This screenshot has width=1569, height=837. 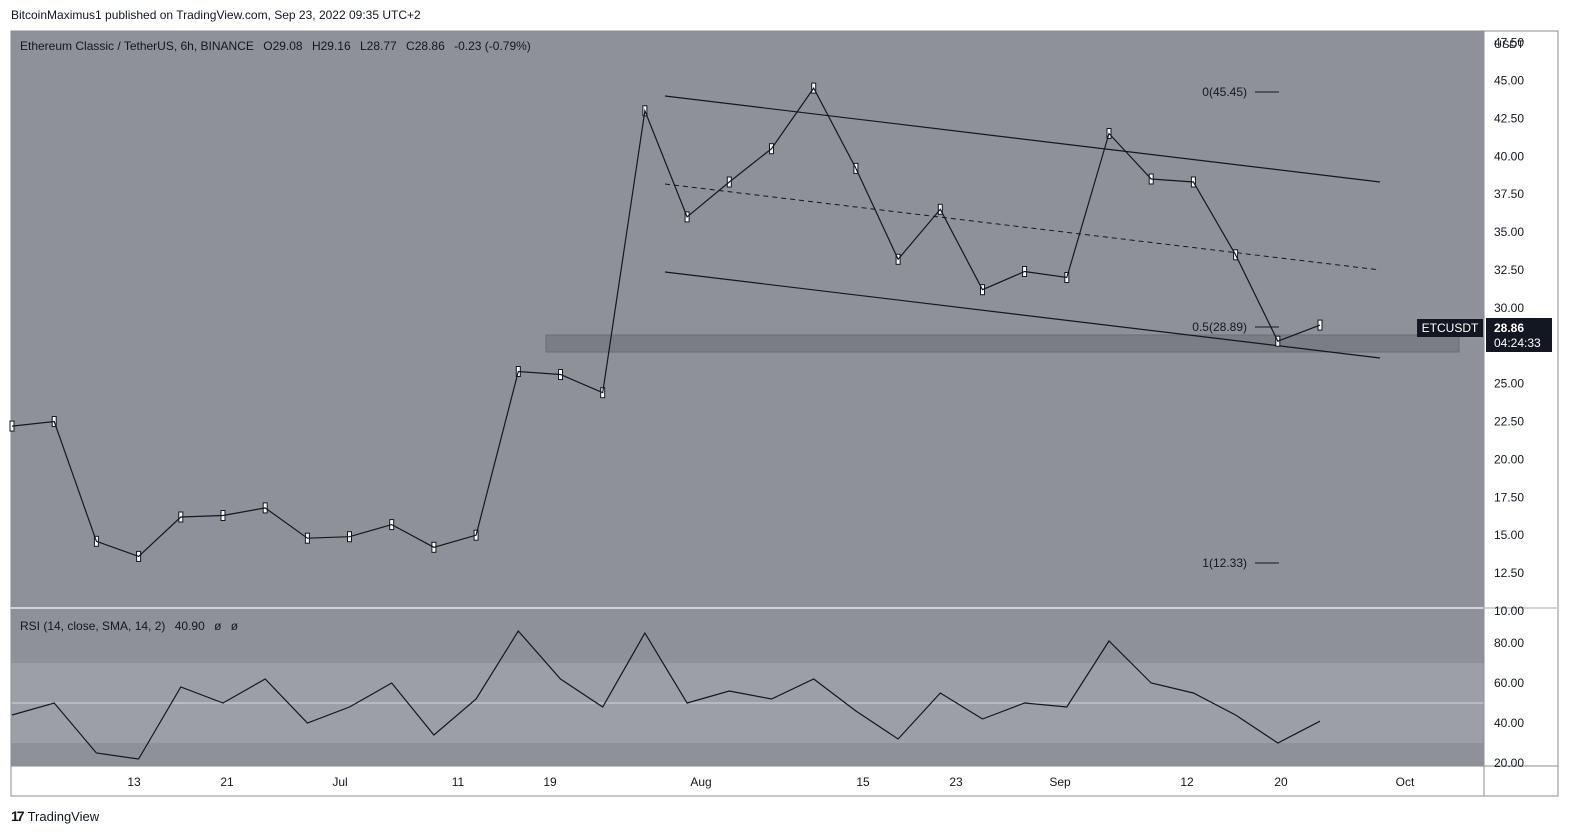 What do you see at coordinates (137, 46) in the screenshot?
I see `legend-symbol: Ethereum Classic / TetherUS, 6h, BINANCE` at bounding box center [137, 46].